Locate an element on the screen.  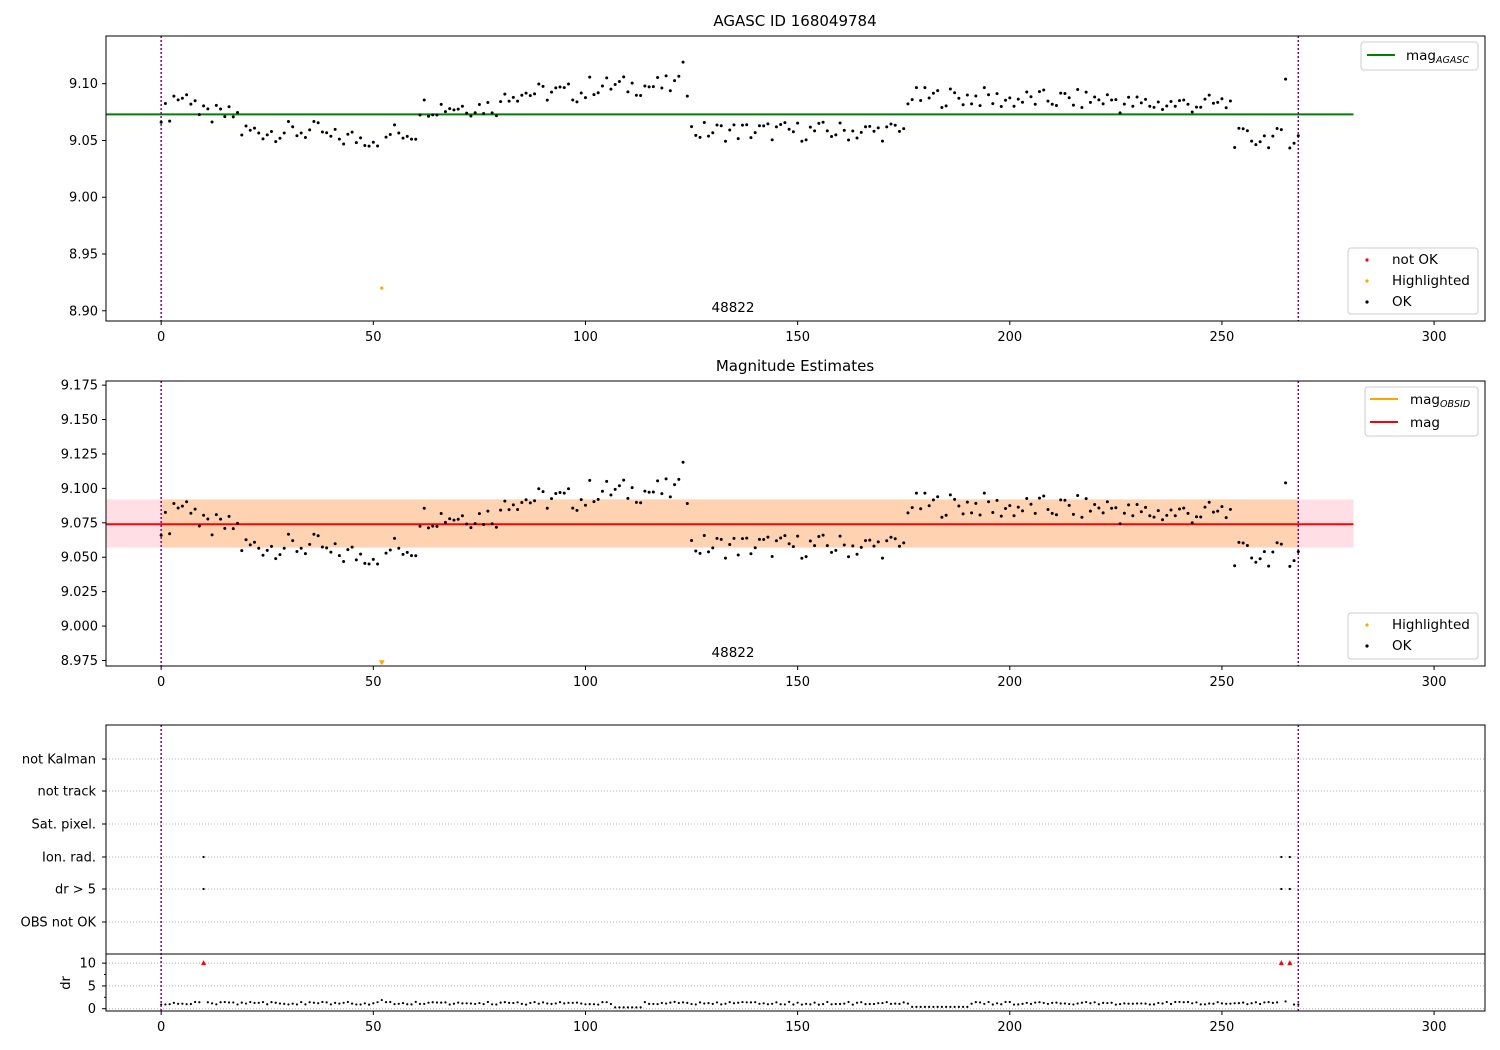
dr-clipped-marker is located at coordinates (1281, 963).